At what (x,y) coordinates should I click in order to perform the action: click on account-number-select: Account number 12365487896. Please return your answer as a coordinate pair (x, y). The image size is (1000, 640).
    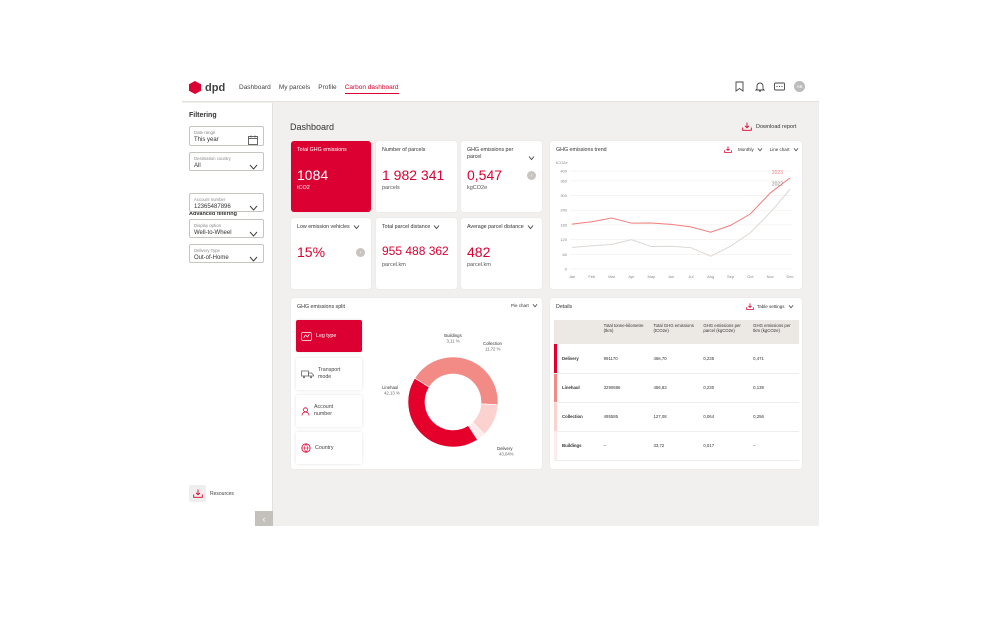
    Looking at the image, I should click on (226, 202).